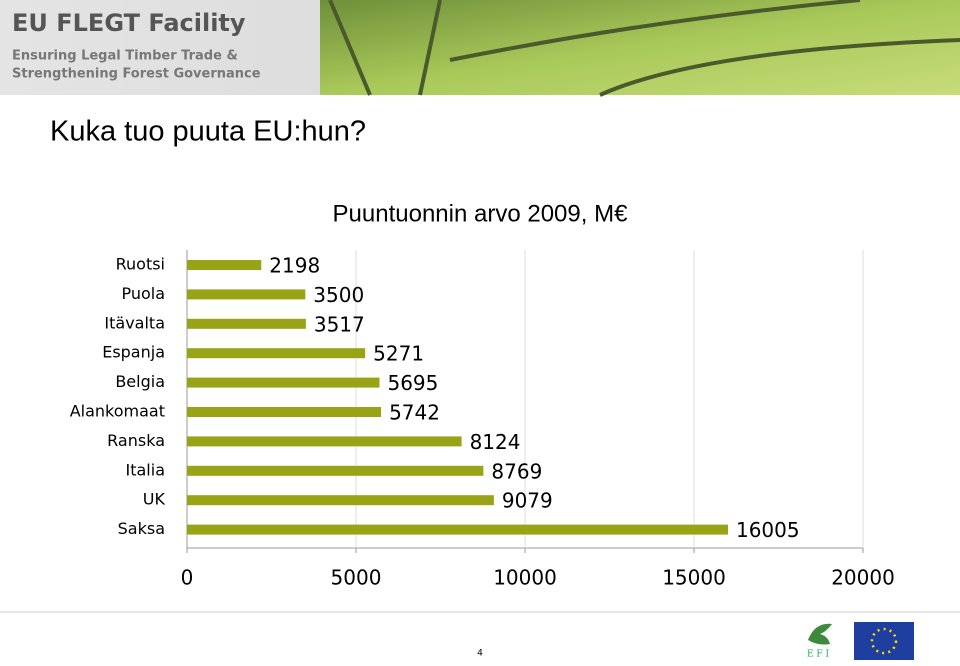 This screenshot has height=666, width=960. I want to click on eu-flag, so click(884, 641).